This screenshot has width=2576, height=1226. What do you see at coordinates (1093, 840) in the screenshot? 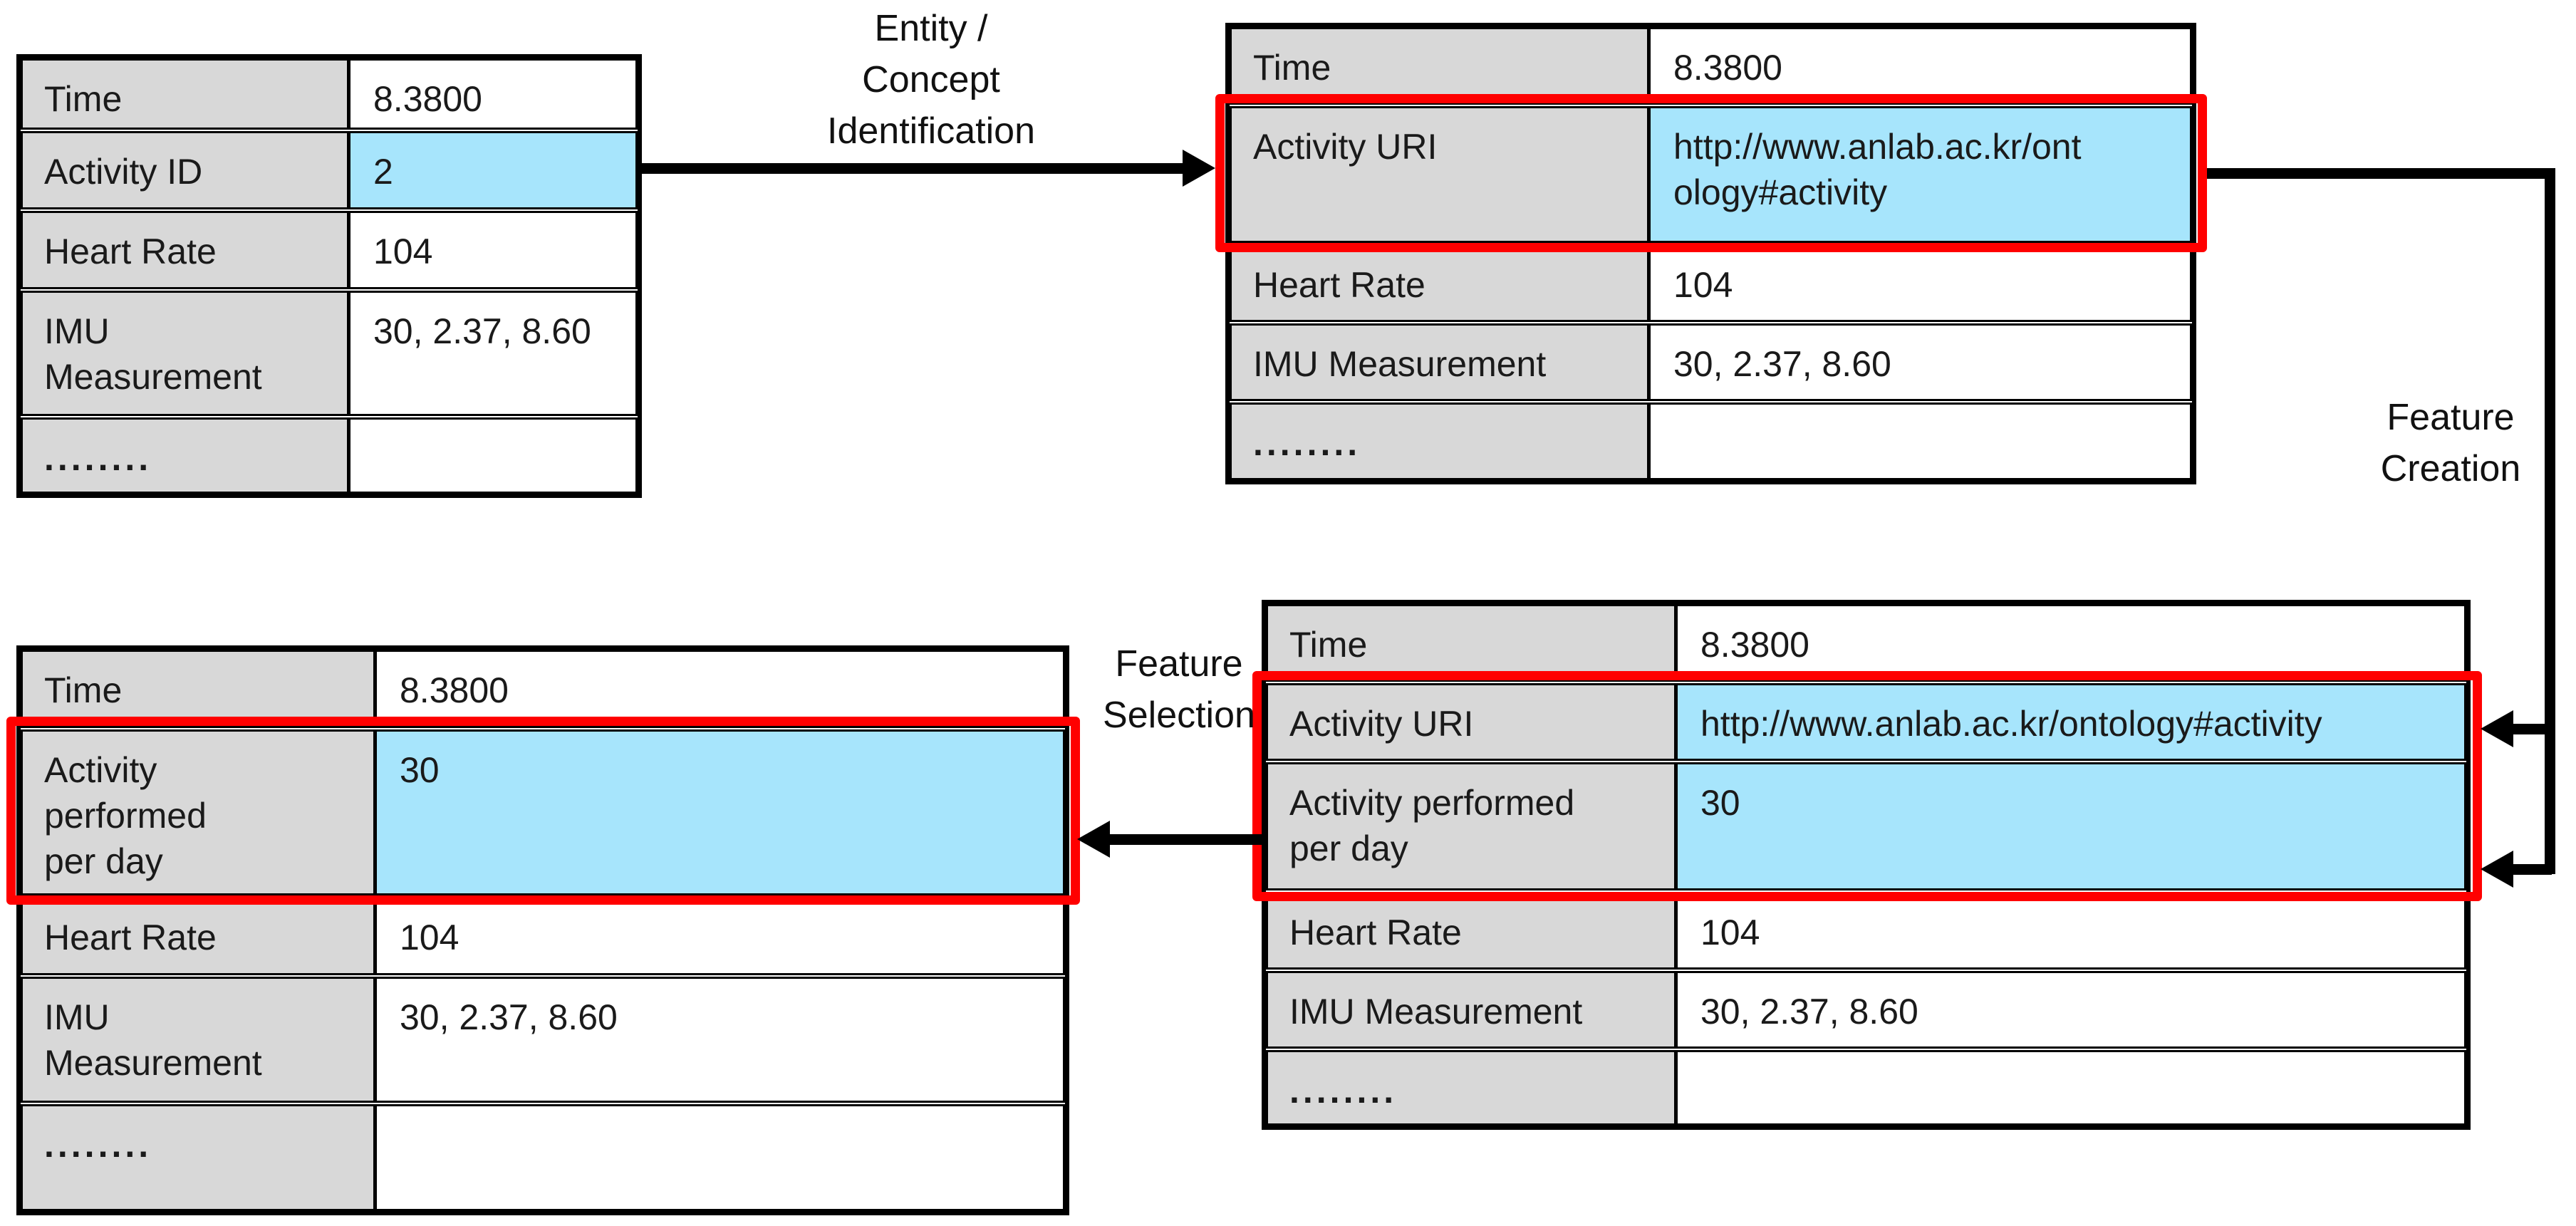
I see `arrow-feature-selection-head` at bounding box center [1093, 840].